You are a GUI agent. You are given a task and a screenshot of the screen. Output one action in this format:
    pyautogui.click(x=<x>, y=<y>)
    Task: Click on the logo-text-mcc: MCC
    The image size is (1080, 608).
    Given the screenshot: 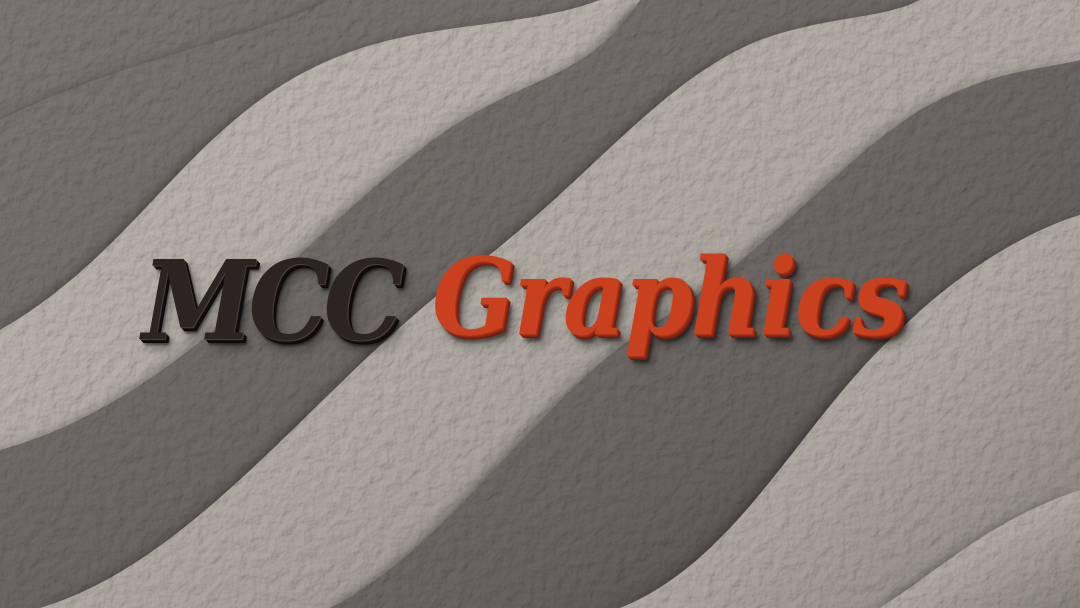 What is the action you would take?
    pyautogui.click(x=273, y=300)
    